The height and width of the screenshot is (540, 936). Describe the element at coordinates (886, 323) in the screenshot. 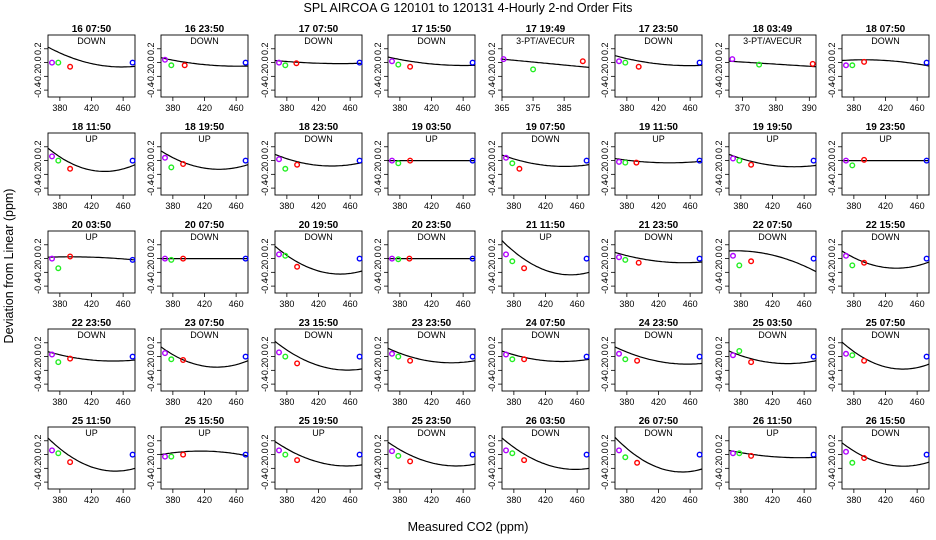

I see `panel-time: 25 07:50` at that location.